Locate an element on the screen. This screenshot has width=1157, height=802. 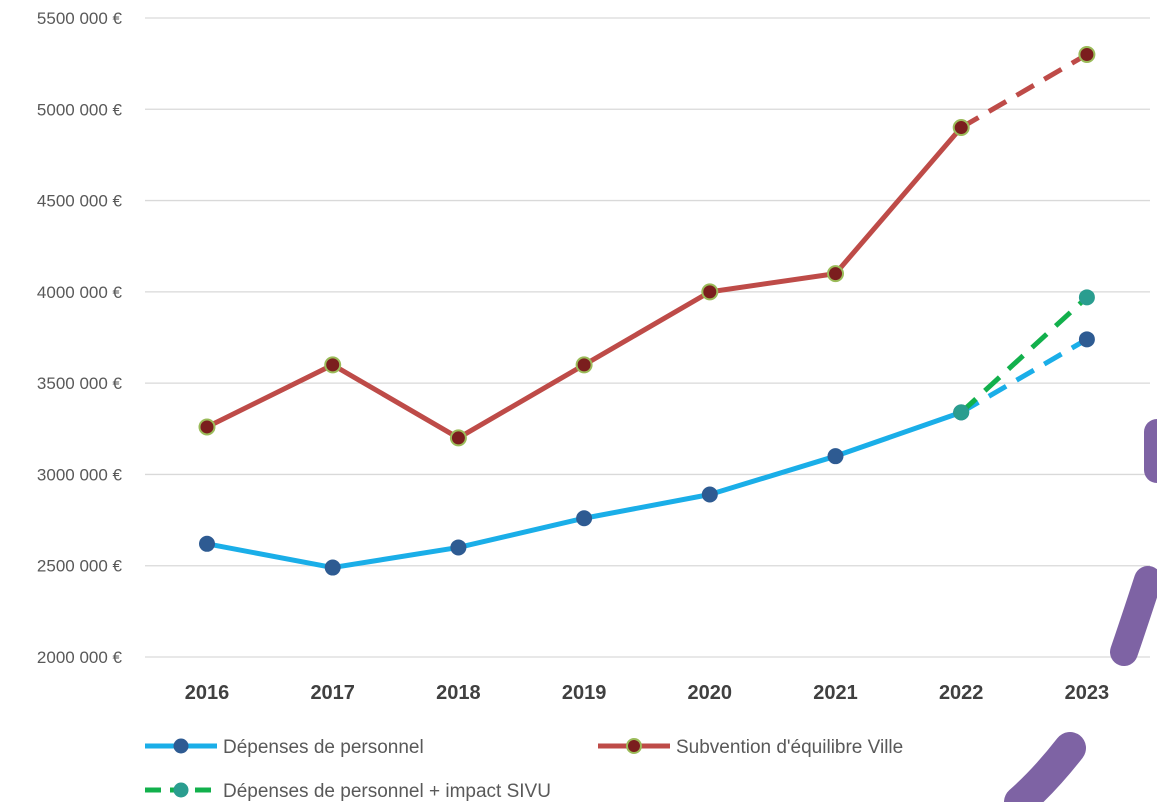
series-1-projection-line is located at coordinates (1024, 376).